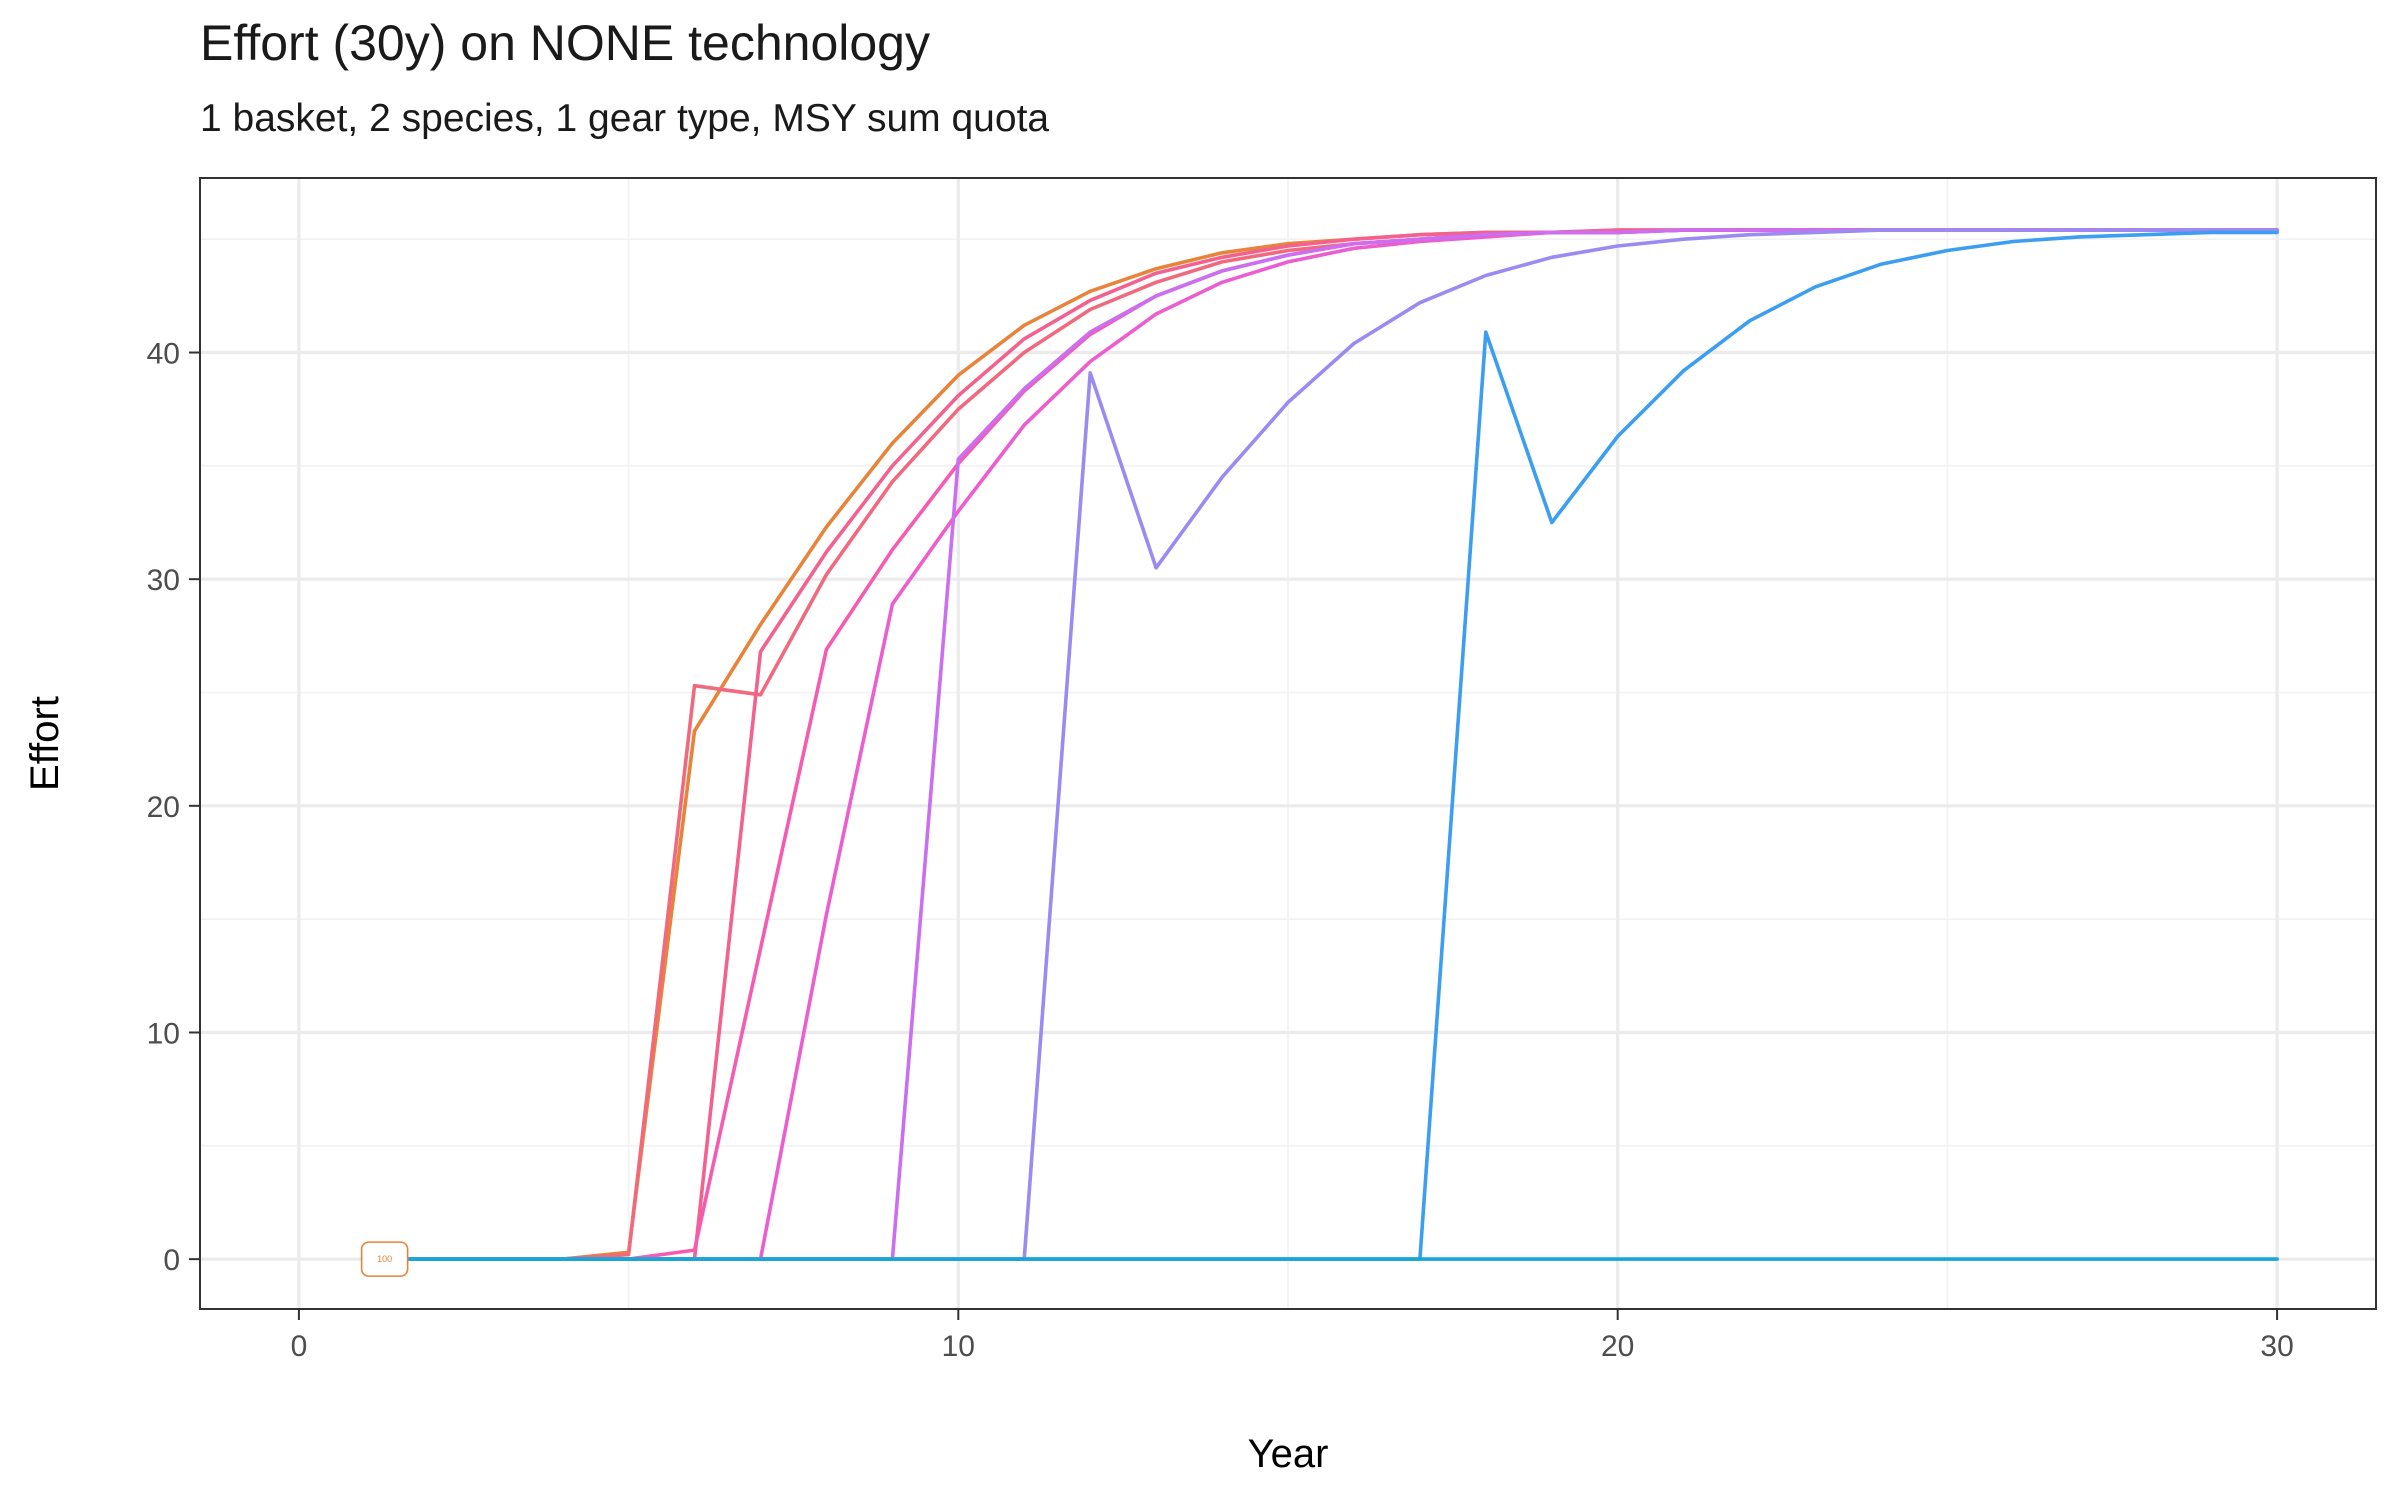 This screenshot has width=2400, height=1500. What do you see at coordinates (163, 807) in the screenshot?
I see `y-tick-label: 20` at bounding box center [163, 807].